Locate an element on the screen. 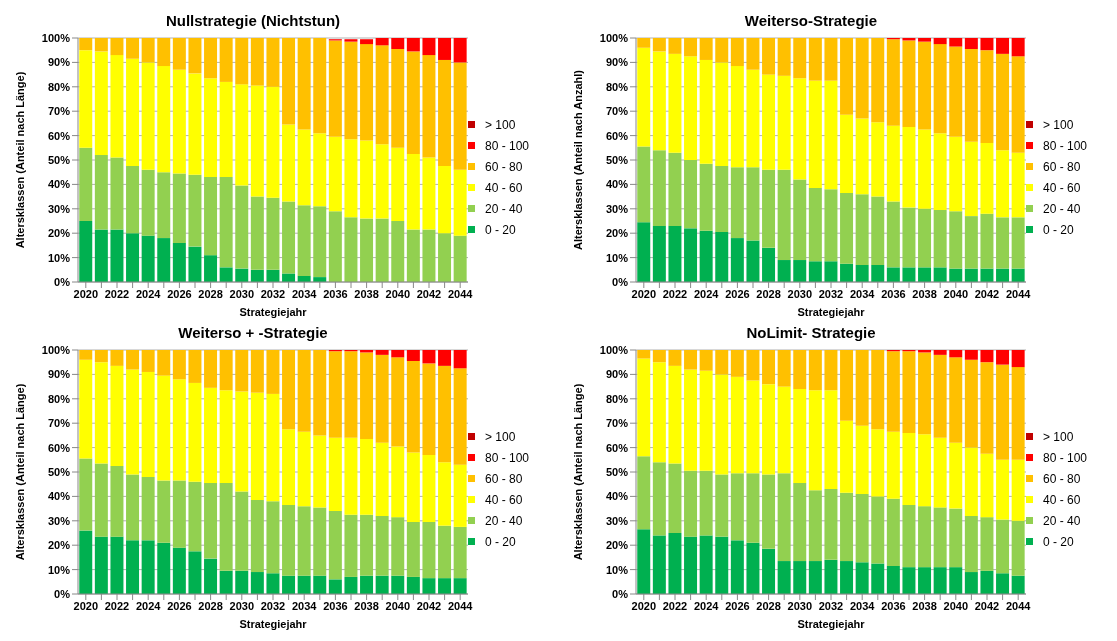 Image resolution: width=1117 pixels, height=641 pixels. x-tick-label: 2034 is located at coordinates (304, 293).